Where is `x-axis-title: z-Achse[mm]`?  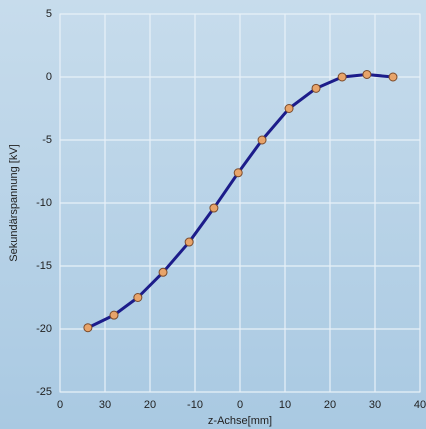 x-axis-title: z-Achse[mm] is located at coordinates (240, 421).